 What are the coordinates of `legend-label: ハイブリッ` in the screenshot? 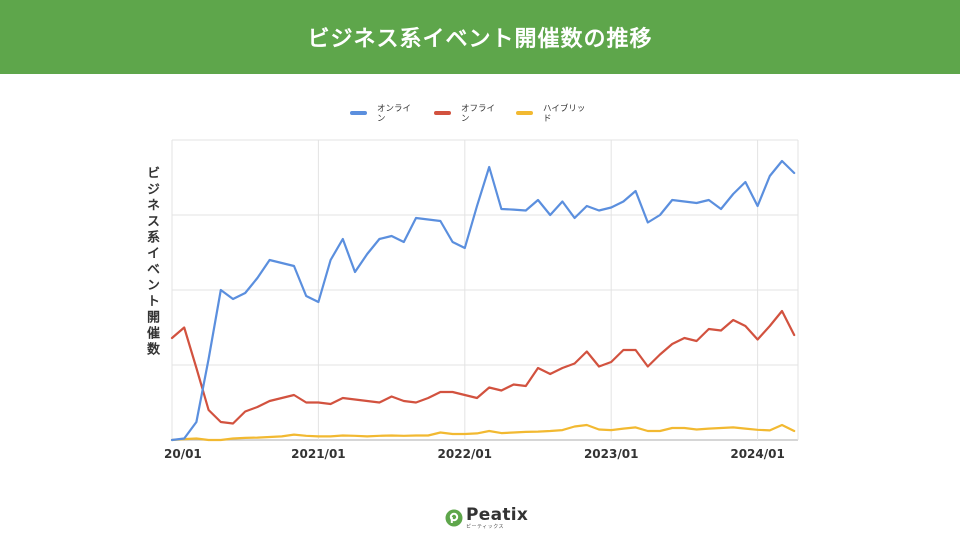 It's located at (564, 108).